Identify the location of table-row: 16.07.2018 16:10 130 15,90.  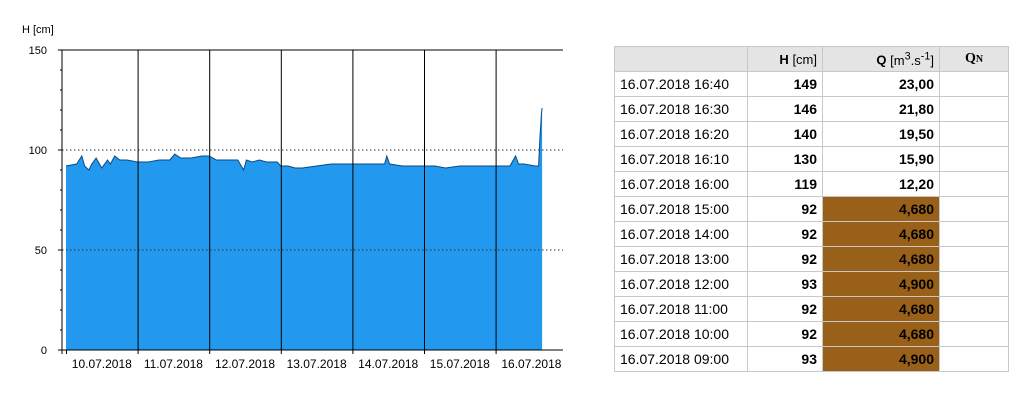
(811, 159).